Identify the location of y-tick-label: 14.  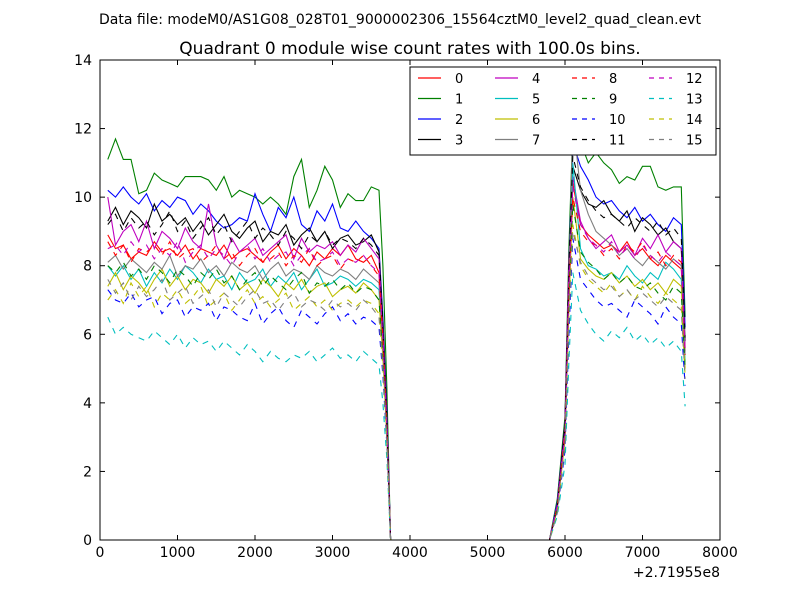
(83, 61).